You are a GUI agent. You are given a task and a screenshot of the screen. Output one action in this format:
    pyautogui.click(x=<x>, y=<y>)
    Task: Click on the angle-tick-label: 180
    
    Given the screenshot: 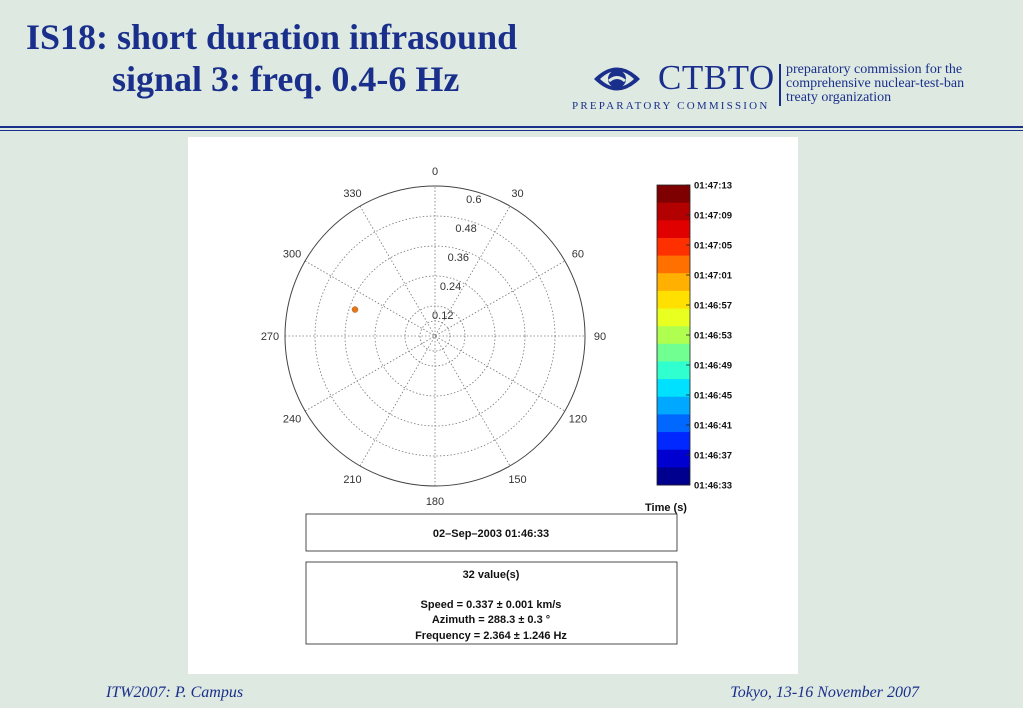 What is the action you would take?
    pyautogui.click(x=435, y=502)
    